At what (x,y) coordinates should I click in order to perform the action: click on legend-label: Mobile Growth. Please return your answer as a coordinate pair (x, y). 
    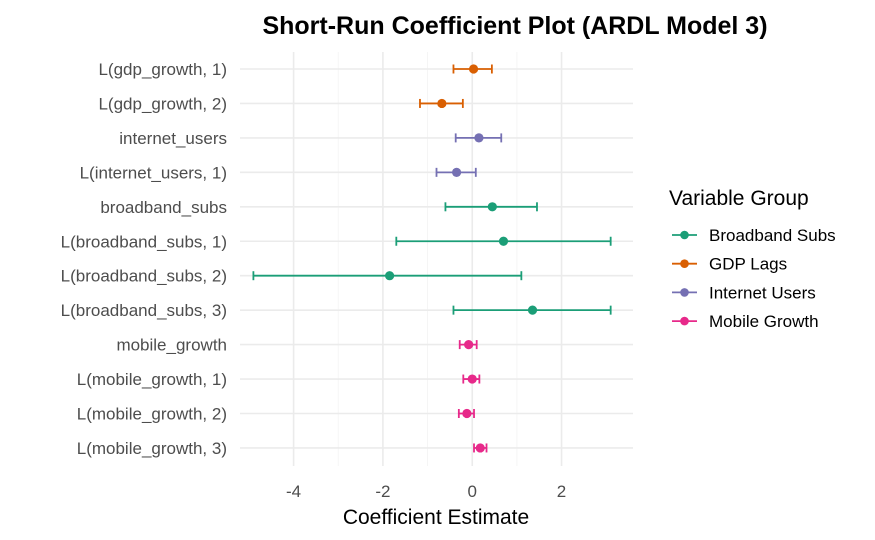
    Looking at the image, I should click on (764, 321).